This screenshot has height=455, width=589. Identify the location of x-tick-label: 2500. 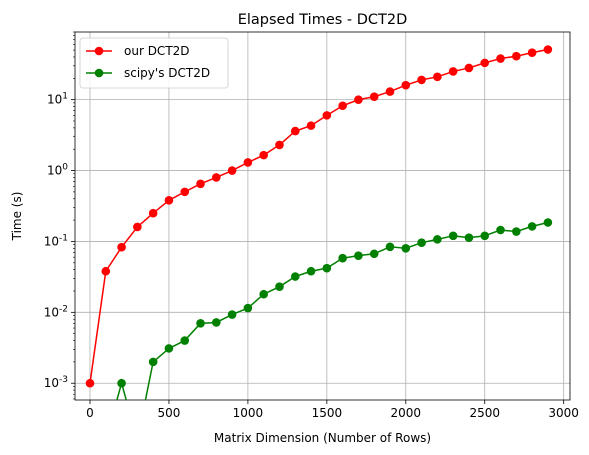
(484, 413).